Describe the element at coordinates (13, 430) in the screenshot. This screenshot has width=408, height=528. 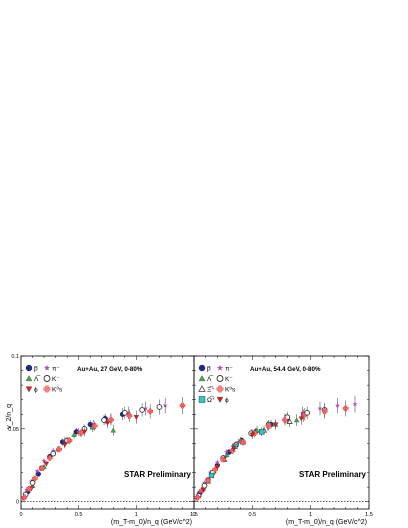
I see `y-tick-label: 0.05` at that location.